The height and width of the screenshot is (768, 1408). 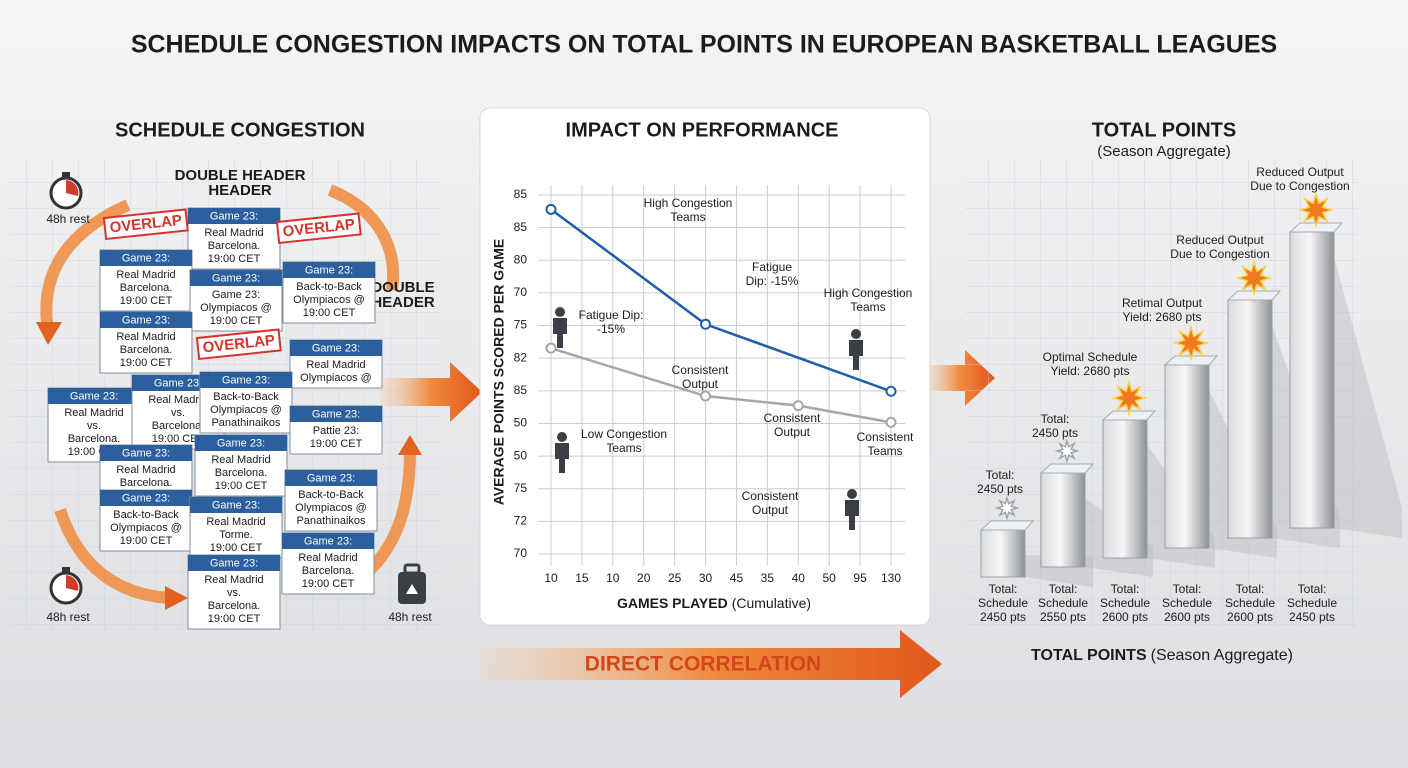 I want to click on card-line: vs., so click(x=234, y=593).